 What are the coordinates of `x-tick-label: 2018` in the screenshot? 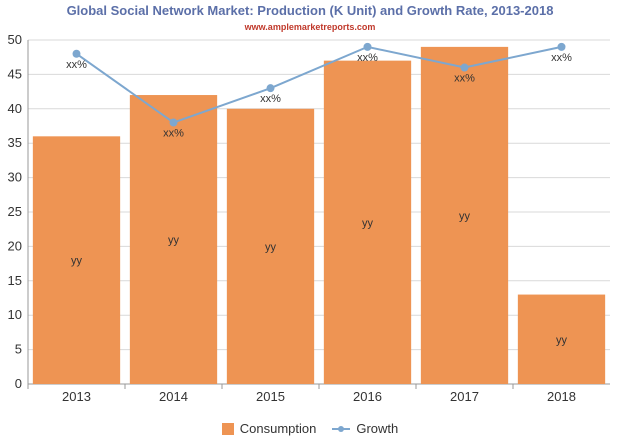 It's located at (561, 396).